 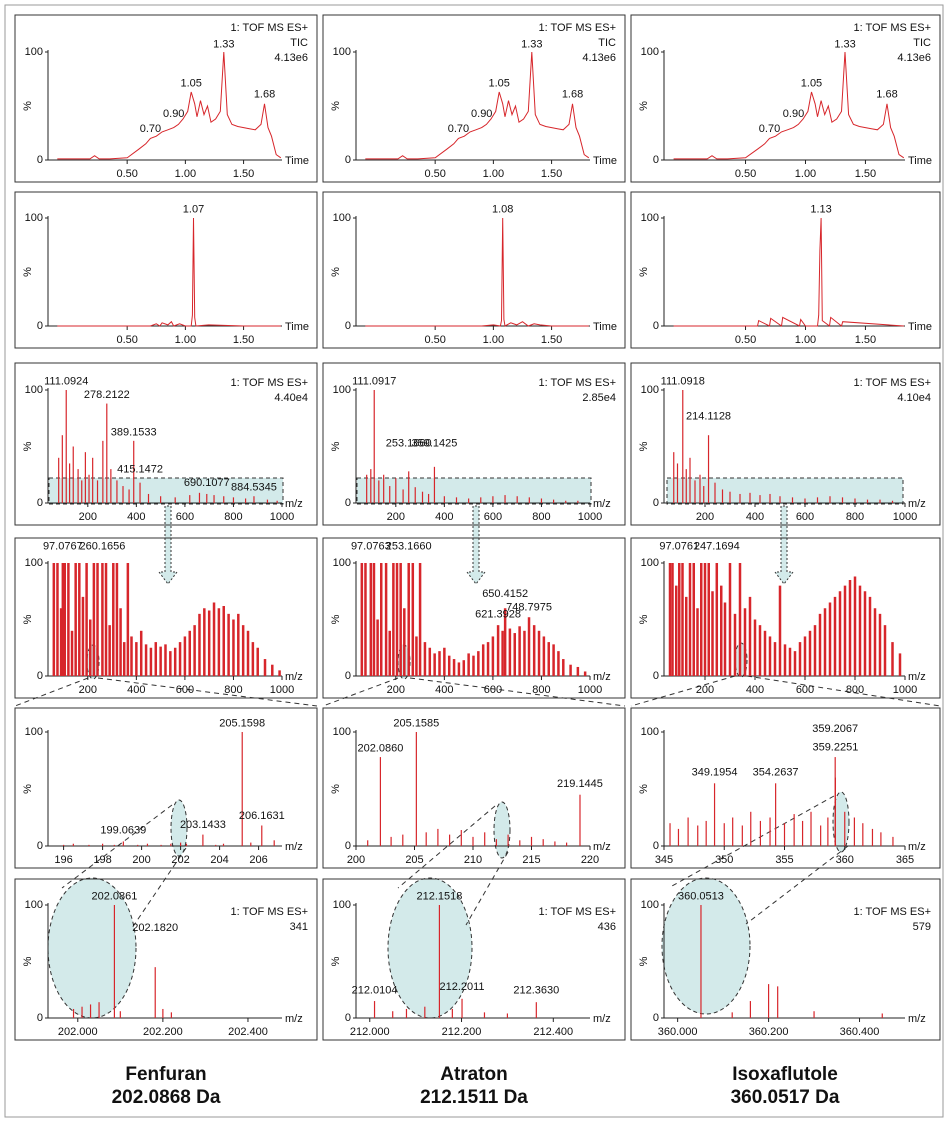 What do you see at coordinates (505, 594) in the screenshot?
I see `peak-label: 650.4152` at bounding box center [505, 594].